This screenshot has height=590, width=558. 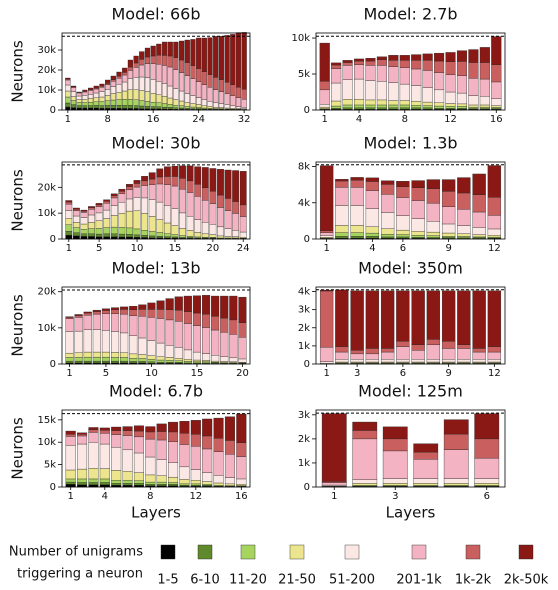 I want to click on y-tick-label: 0, so click(x=307, y=487).